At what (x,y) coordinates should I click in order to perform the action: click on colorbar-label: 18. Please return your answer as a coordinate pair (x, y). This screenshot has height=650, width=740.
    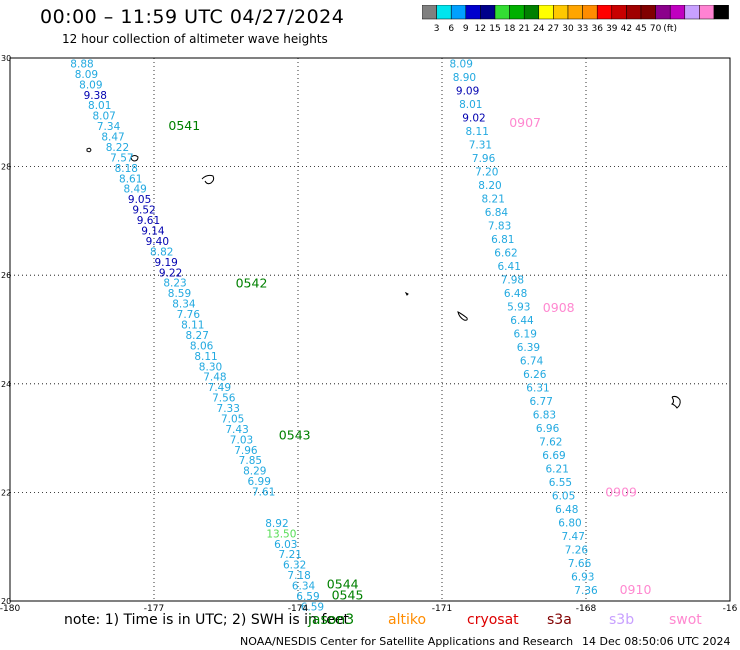
    Looking at the image, I should click on (510, 29).